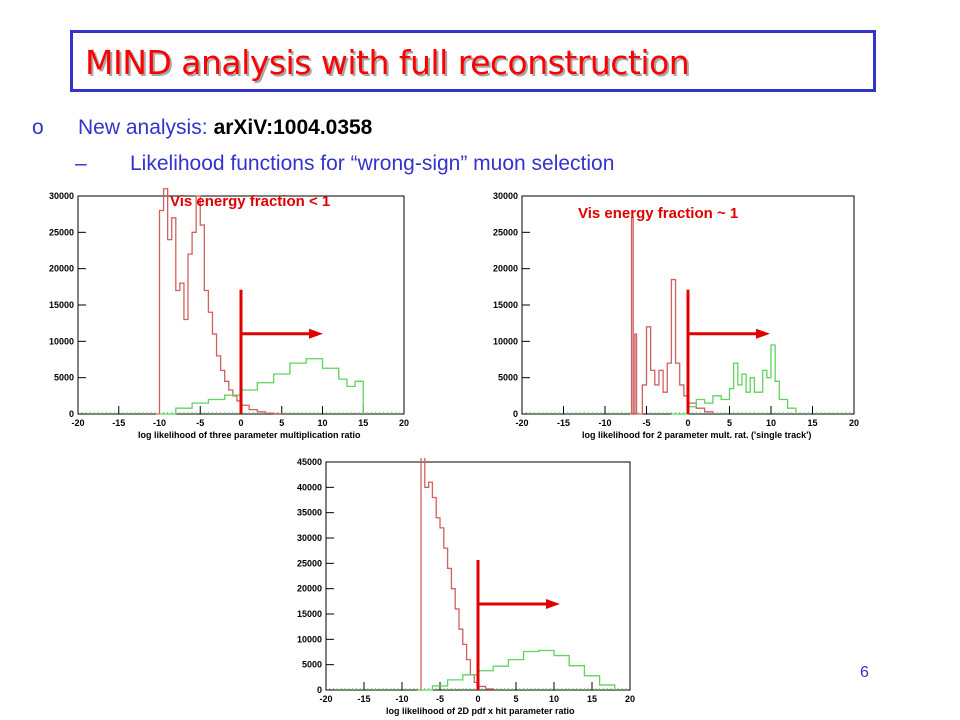 This screenshot has height=720, width=960. I want to click on arxiv-reference: arXiV:1004.0358, so click(293, 127).